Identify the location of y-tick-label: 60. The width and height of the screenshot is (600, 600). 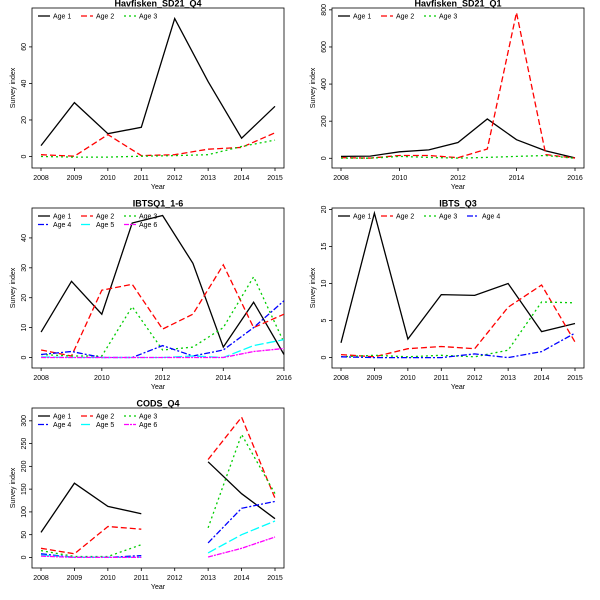
(24, 47).